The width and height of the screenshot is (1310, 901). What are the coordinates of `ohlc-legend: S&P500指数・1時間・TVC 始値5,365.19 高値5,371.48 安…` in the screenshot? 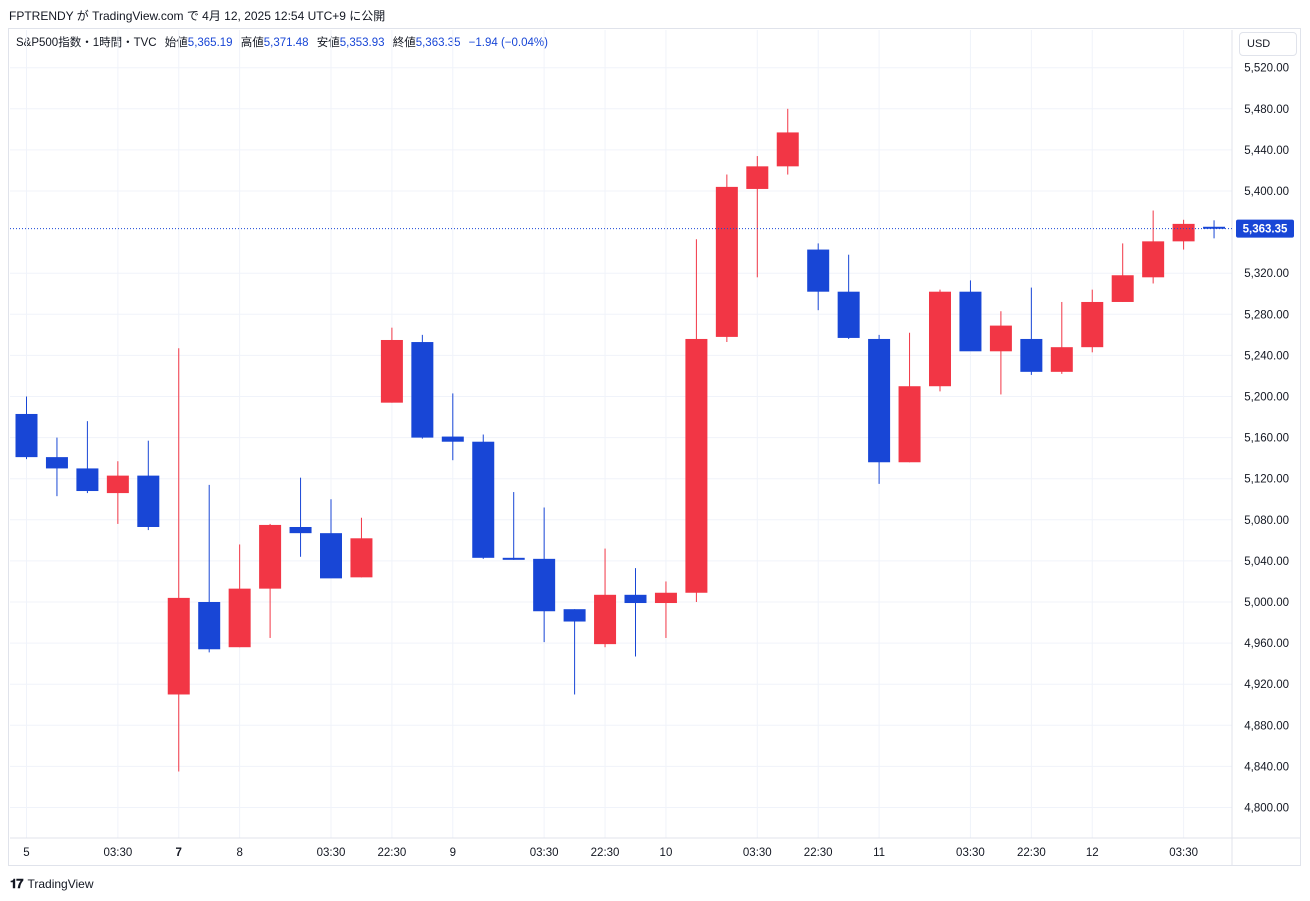 It's located at (282, 42).